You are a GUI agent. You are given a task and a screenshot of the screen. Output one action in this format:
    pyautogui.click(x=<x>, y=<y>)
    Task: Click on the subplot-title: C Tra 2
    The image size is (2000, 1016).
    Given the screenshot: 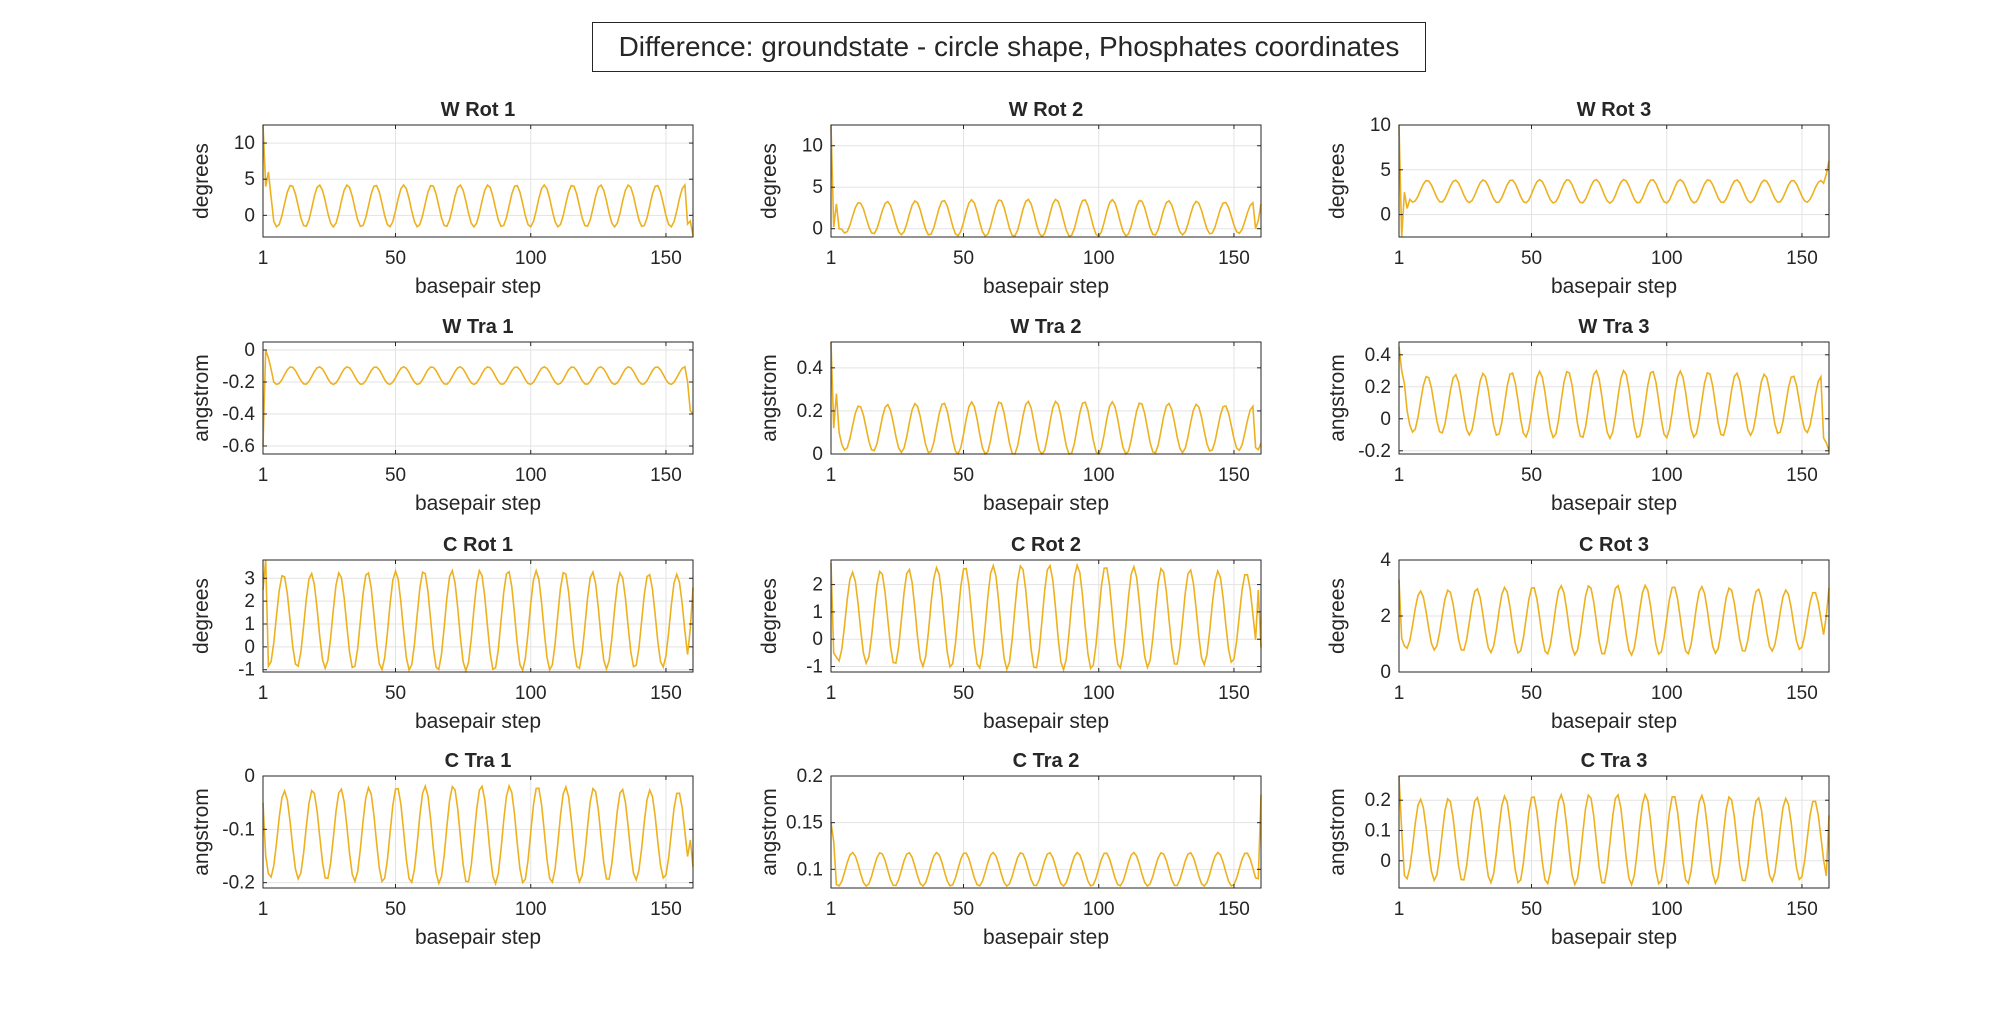 What is the action you would take?
    pyautogui.click(x=1046, y=761)
    